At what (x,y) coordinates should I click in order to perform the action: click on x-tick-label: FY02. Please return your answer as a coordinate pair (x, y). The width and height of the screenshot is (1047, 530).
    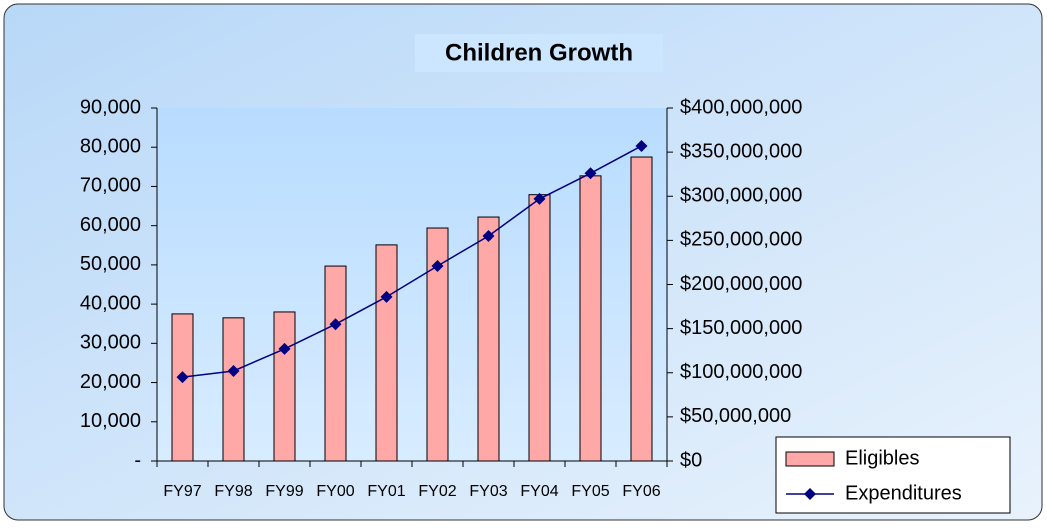
    Looking at the image, I should click on (437, 491).